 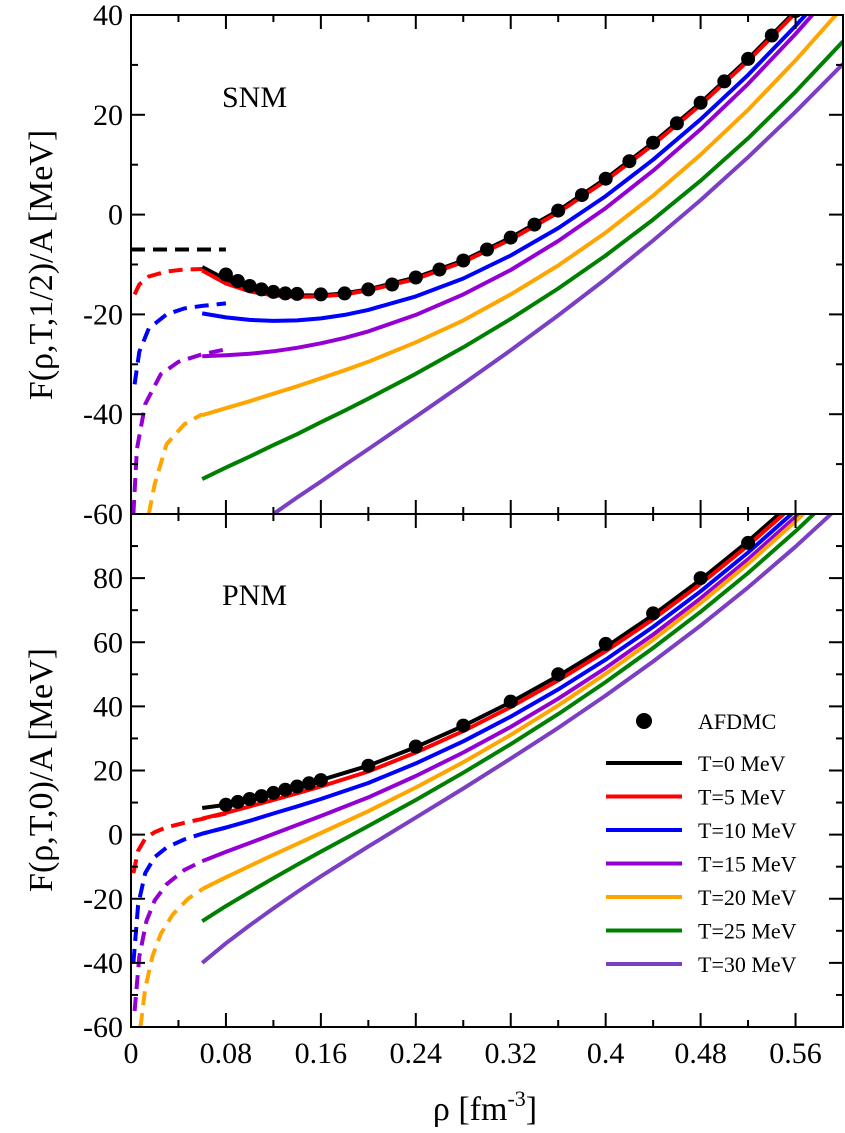 What do you see at coordinates (416, 1053) in the screenshot?
I see `x-tick-label: 0.24` at bounding box center [416, 1053].